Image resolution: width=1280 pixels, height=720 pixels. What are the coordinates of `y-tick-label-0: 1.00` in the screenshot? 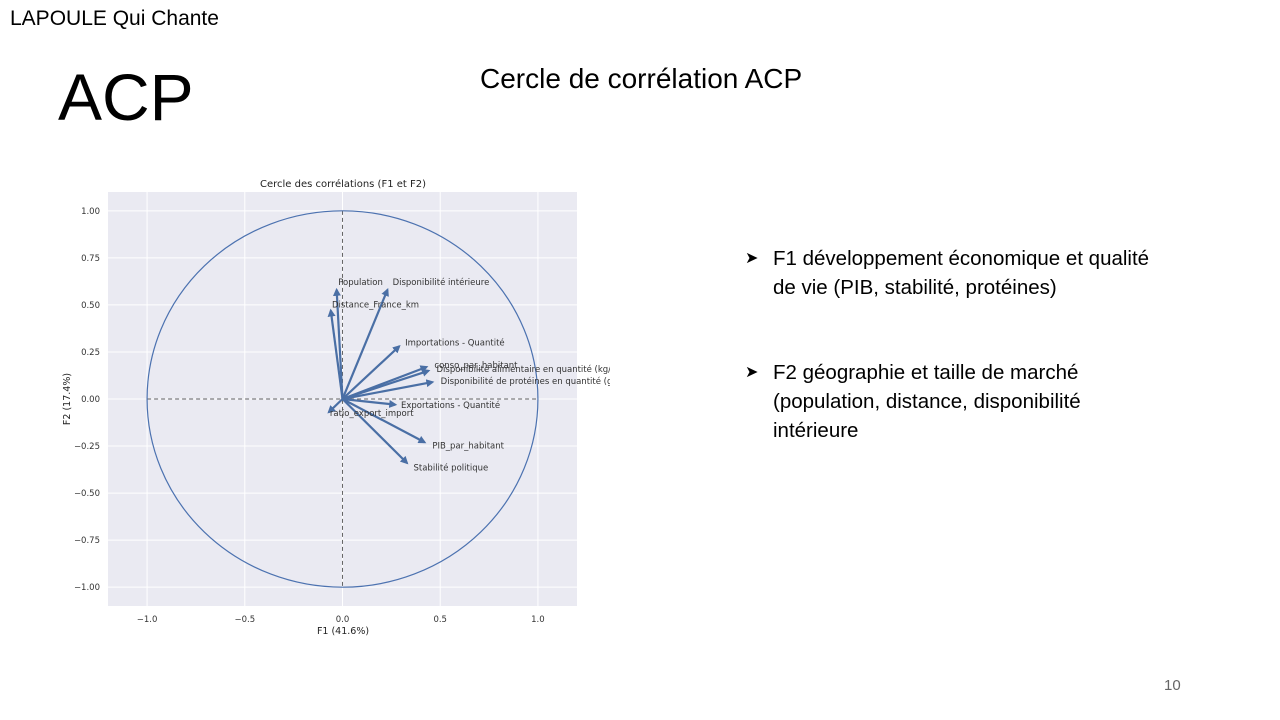 It's located at (90, 212).